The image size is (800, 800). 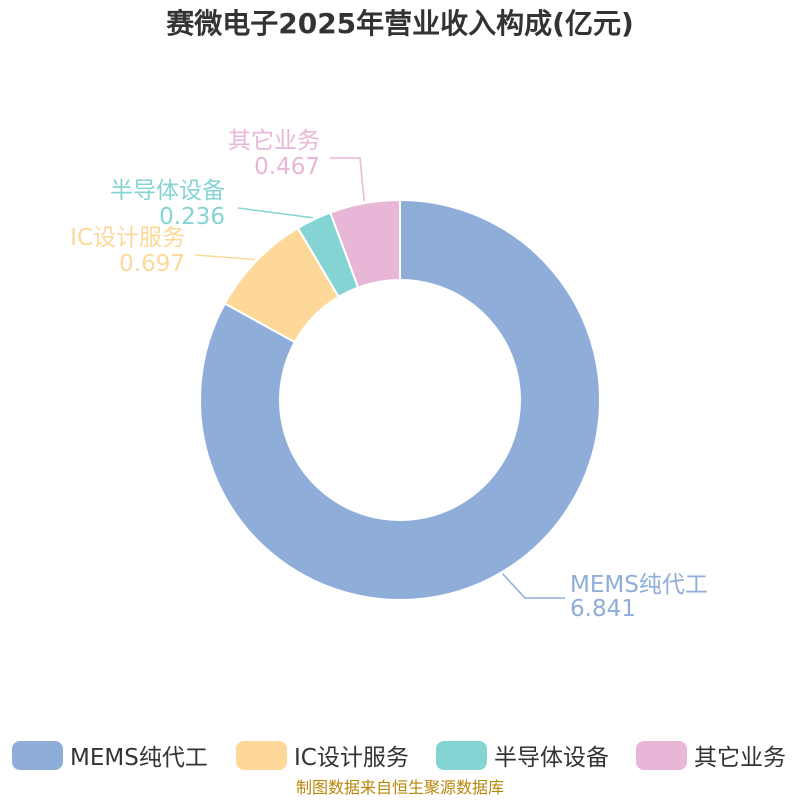 What do you see at coordinates (533, 586) in the screenshot?
I see `label-line-mems` at bounding box center [533, 586].